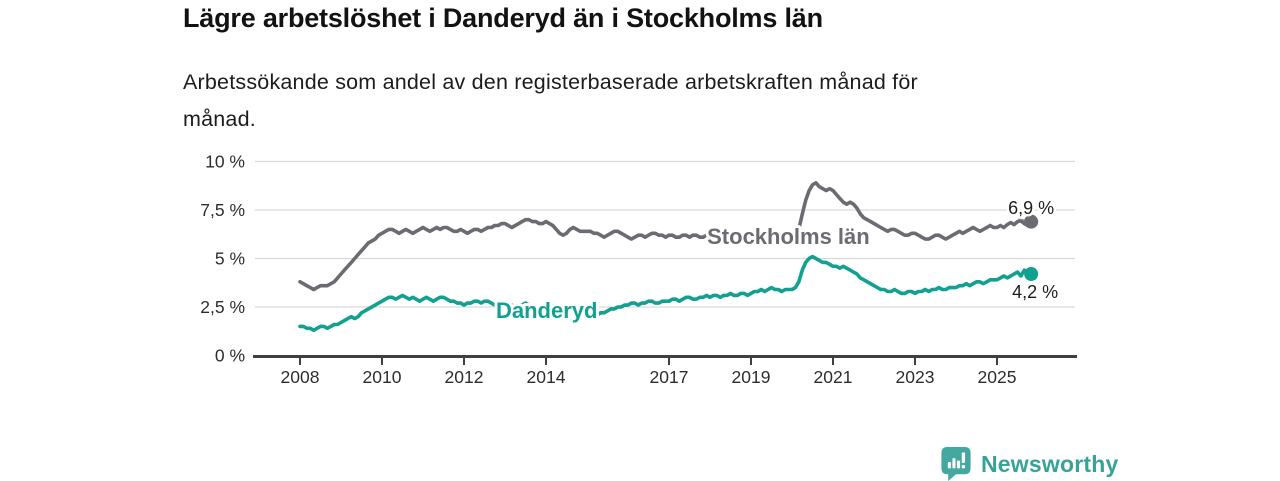 This screenshot has height=481, width=1280. What do you see at coordinates (222, 307) in the screenshot?
I see `y-tick-label: 2,5 %` at bounding box center [222, 307].